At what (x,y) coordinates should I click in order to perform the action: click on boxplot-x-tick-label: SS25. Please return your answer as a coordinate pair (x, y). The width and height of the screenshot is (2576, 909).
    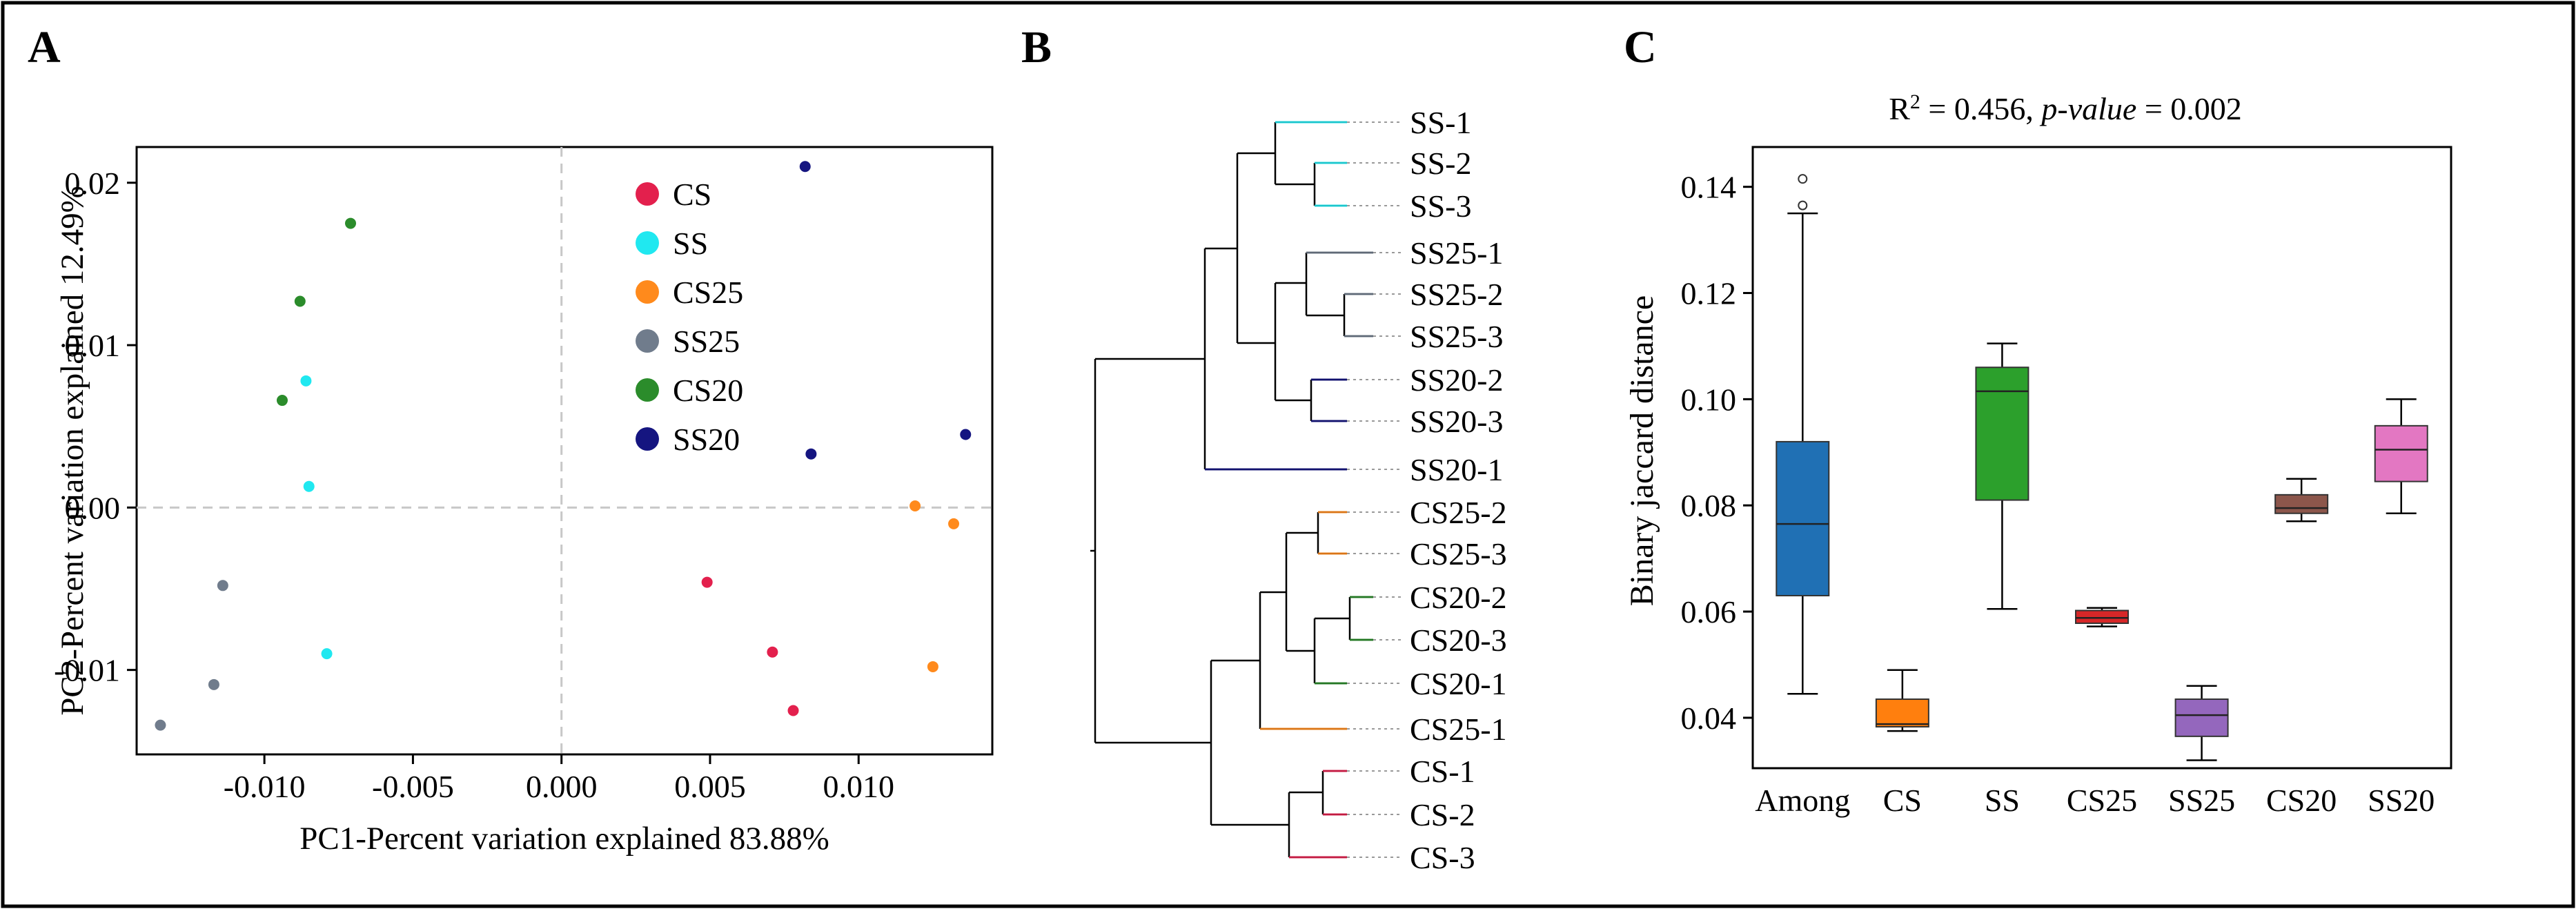
    Looking at the image, I should click on (2201, 800).